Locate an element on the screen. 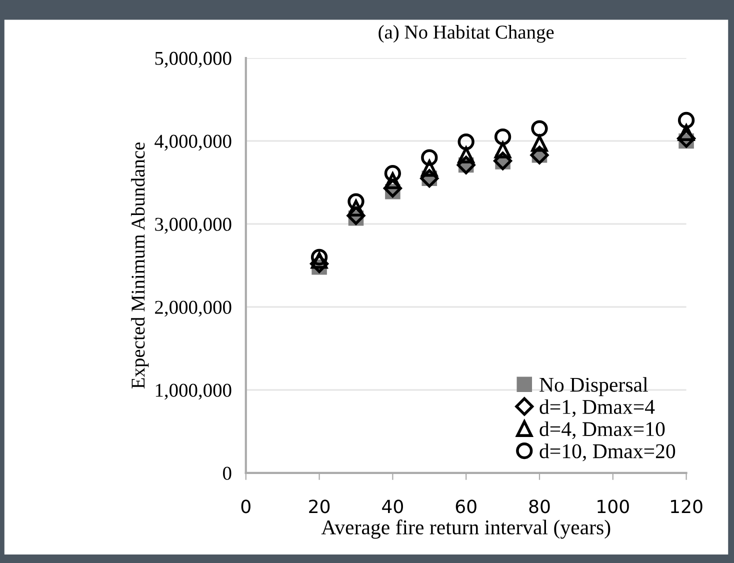  legend-label: d=4, Dmax=10 is located at coordinates (602, 430).